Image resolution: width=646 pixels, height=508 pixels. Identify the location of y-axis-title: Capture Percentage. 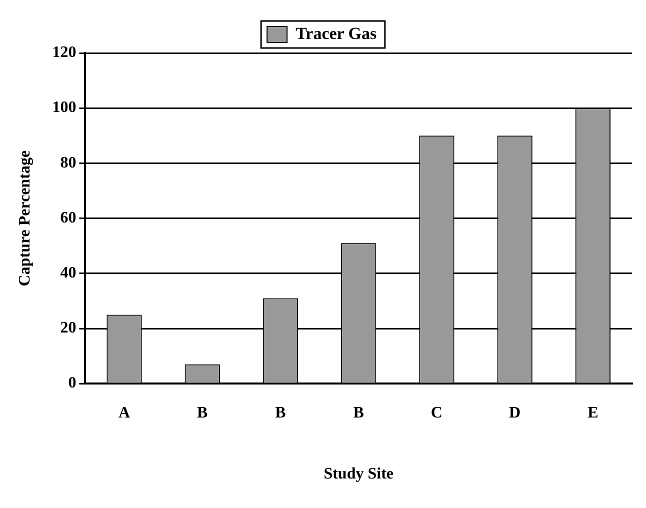
(25, 218).